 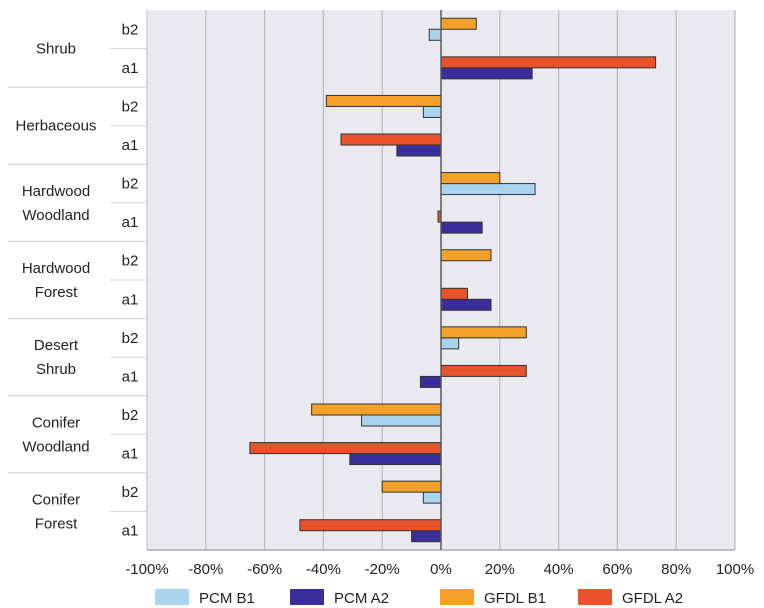 I want to click on group-label: Desert, so click(x=56, y=345).